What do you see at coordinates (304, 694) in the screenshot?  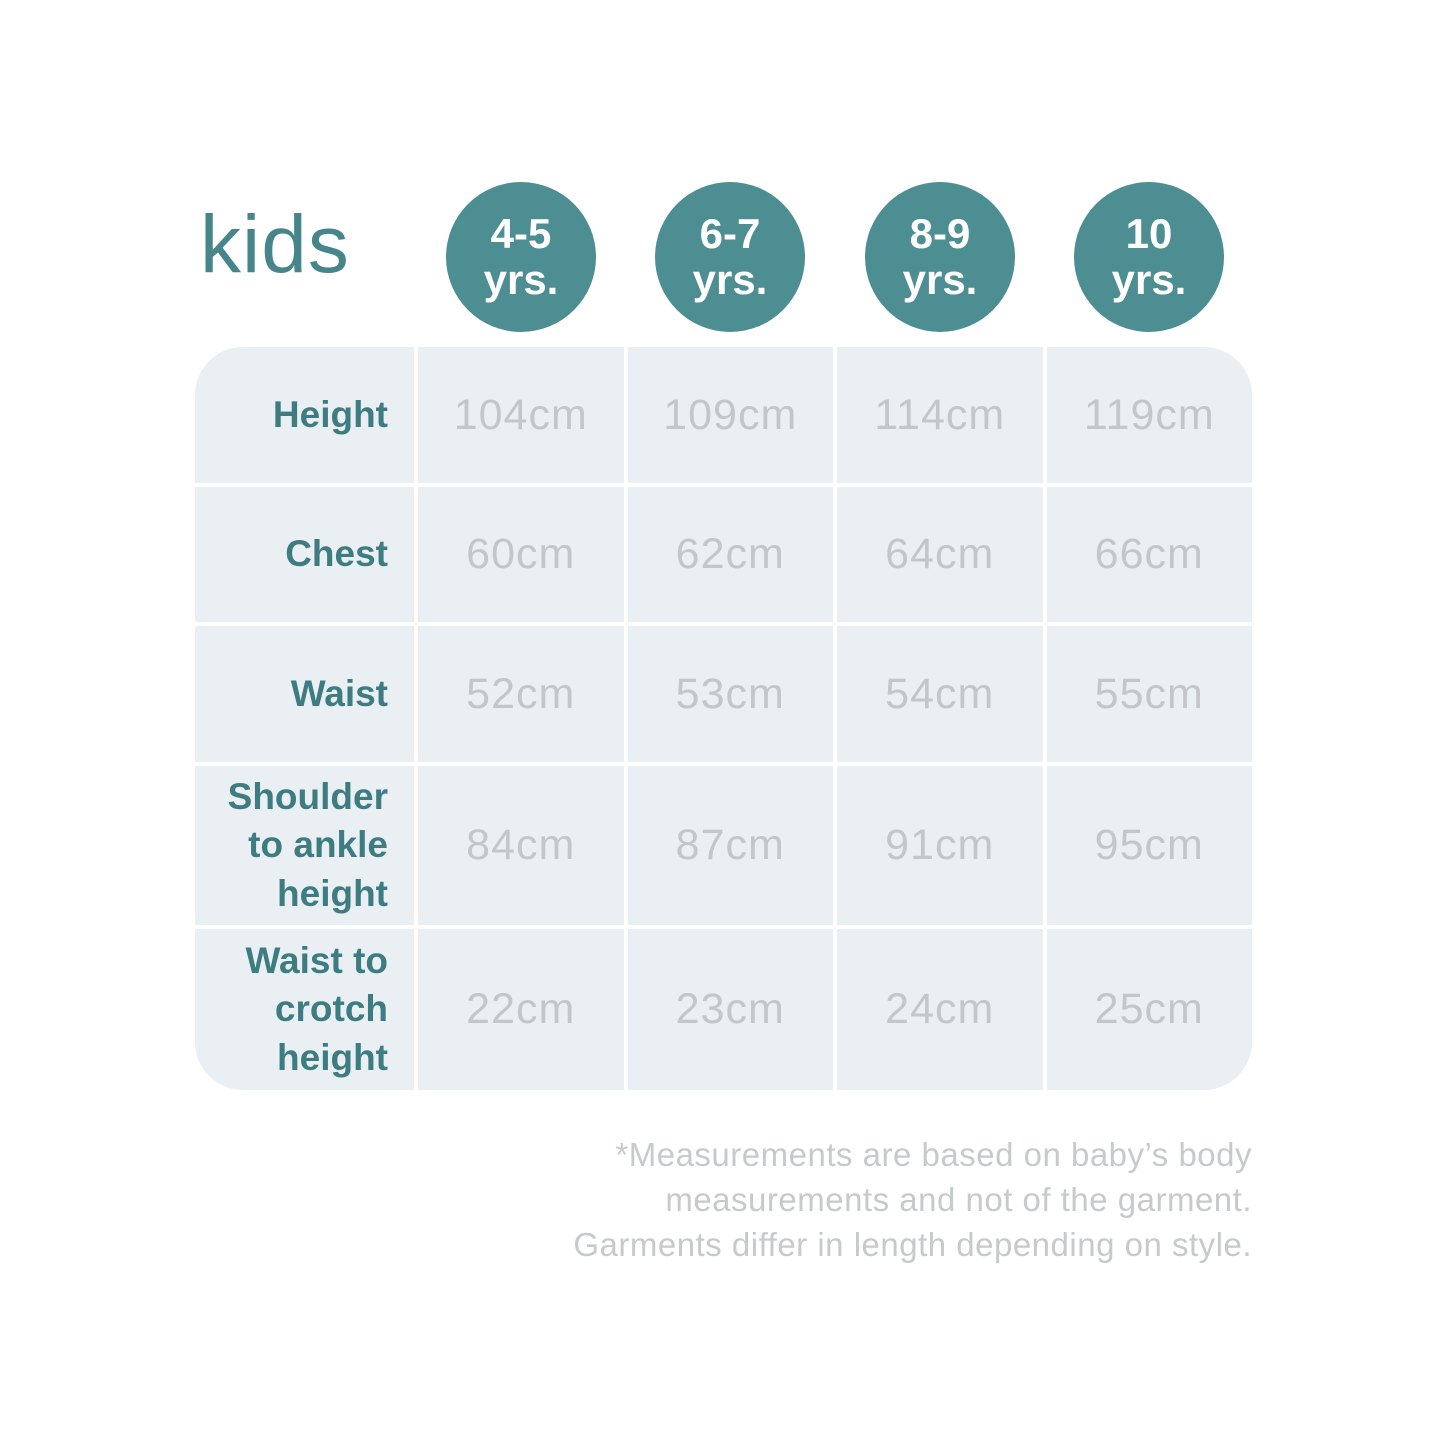 I see `row-label-waist: Waist` at bounding box center [304, 694].